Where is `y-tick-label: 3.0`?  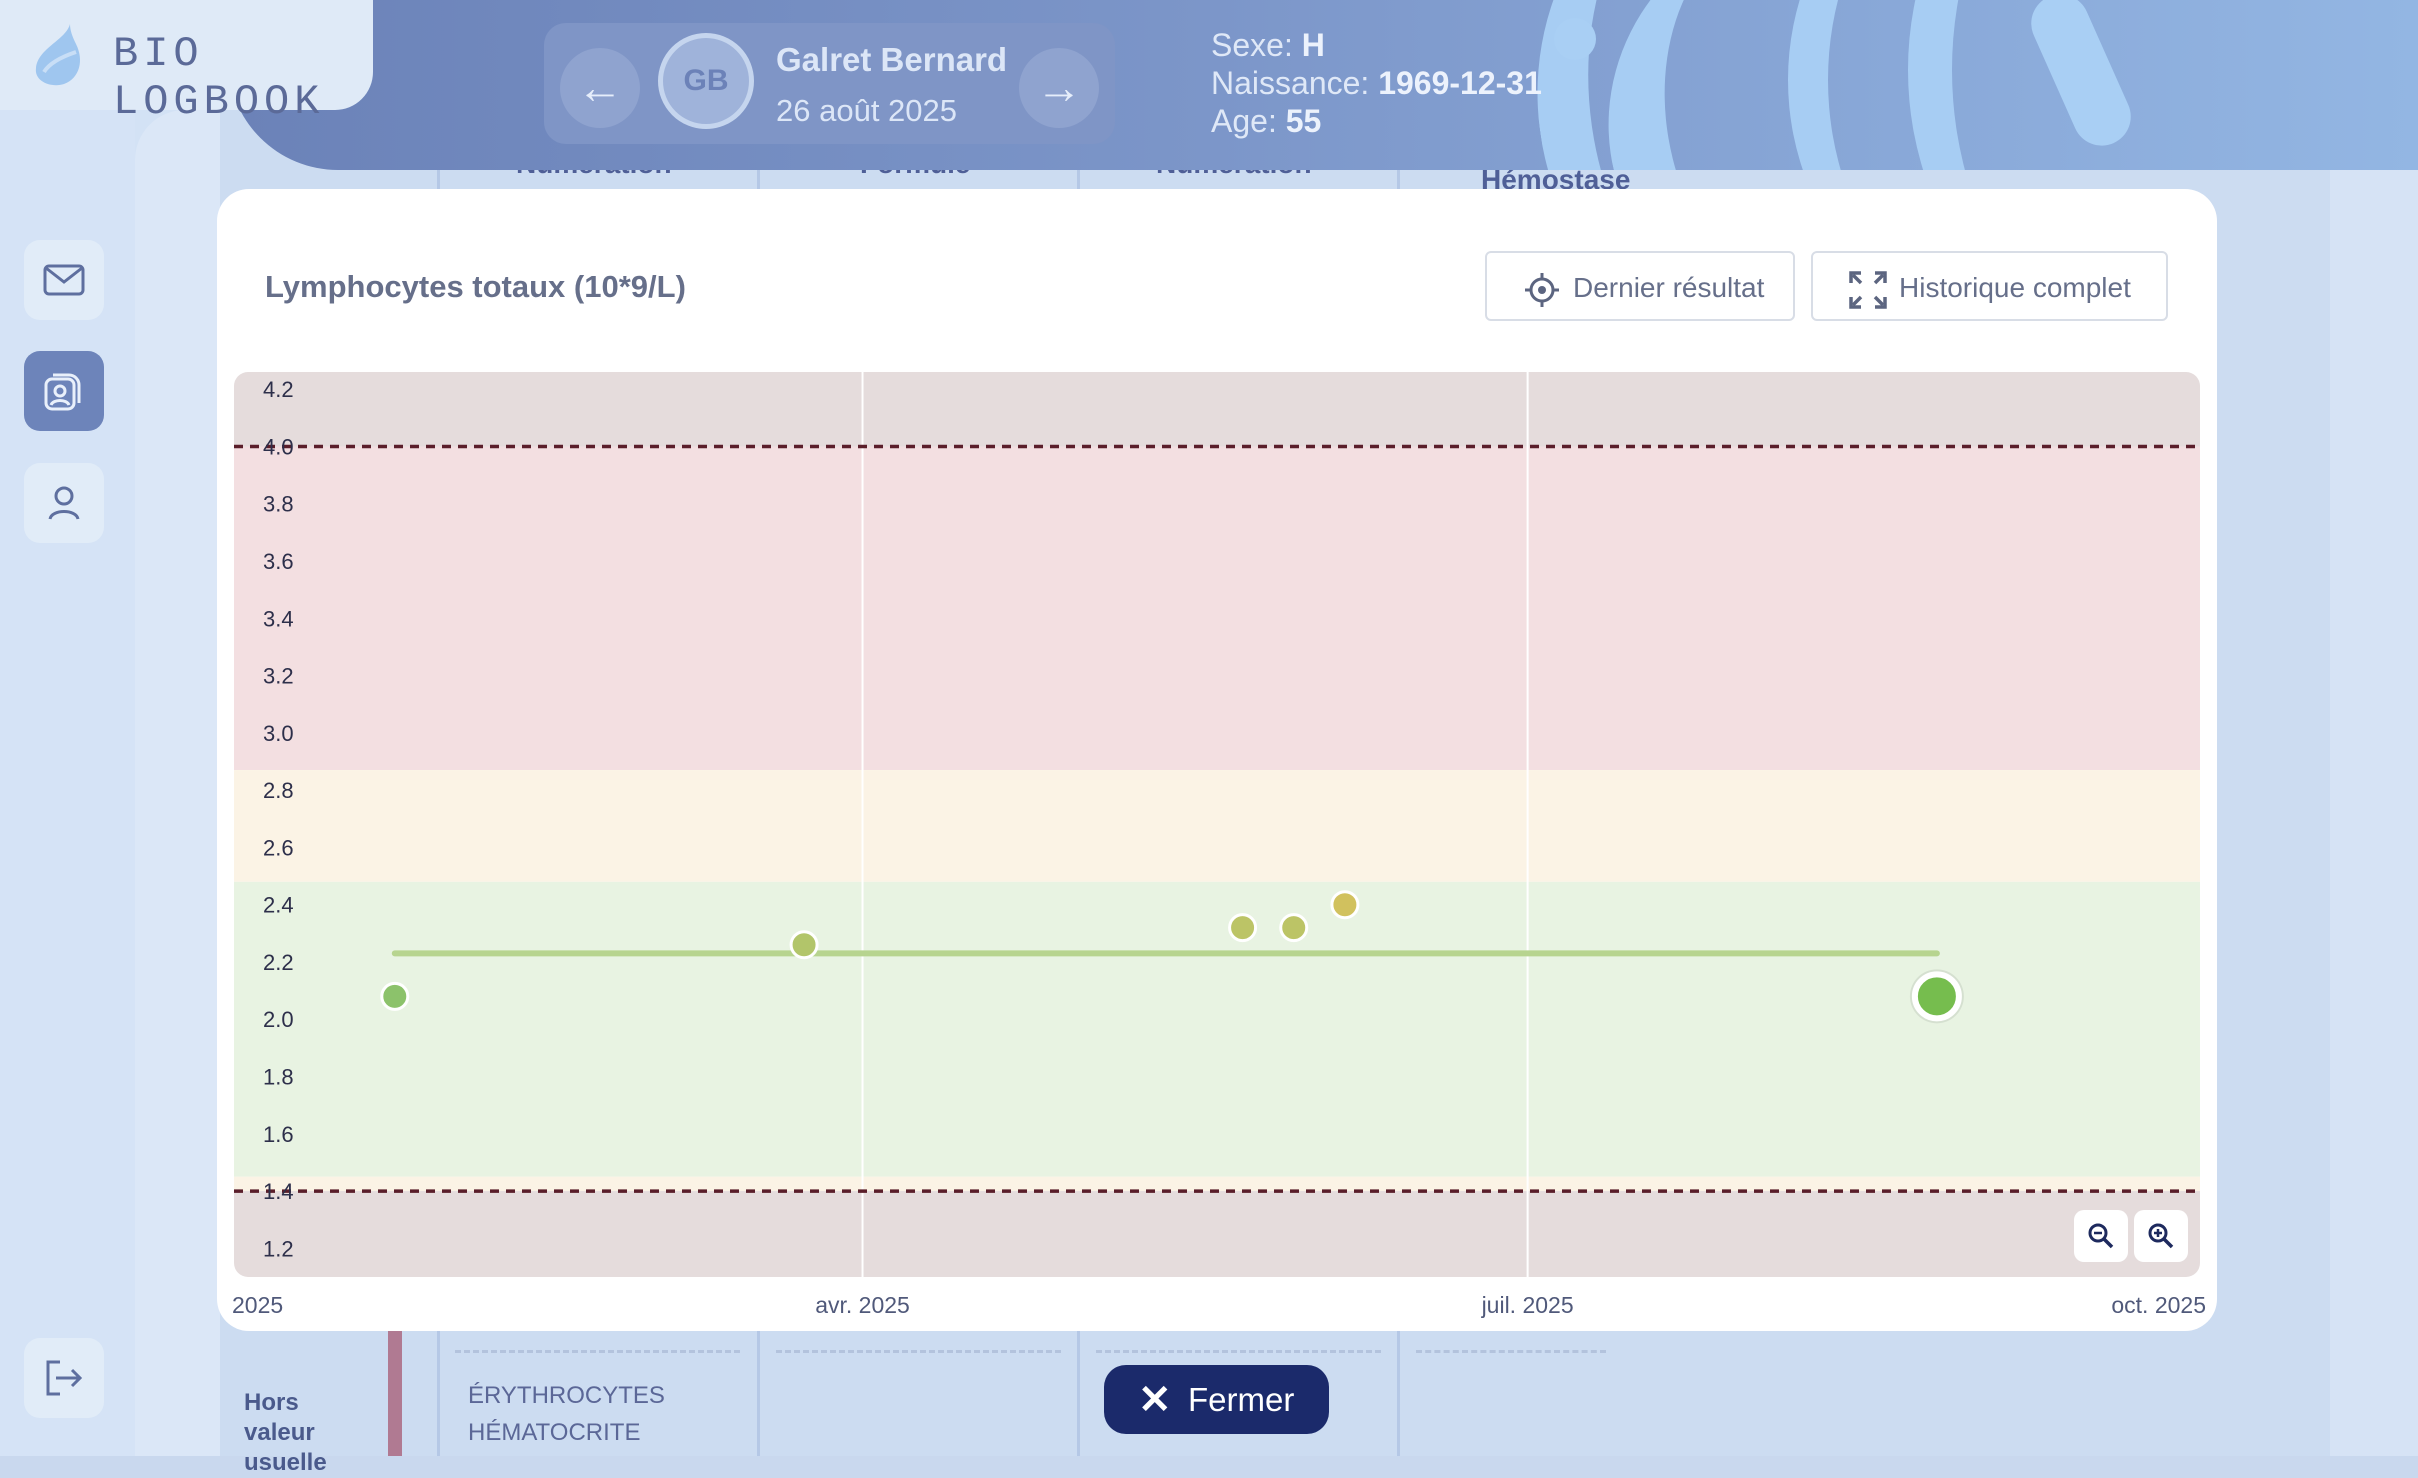 y-tick-label: 3.0 is located at coordinates (278, 733).